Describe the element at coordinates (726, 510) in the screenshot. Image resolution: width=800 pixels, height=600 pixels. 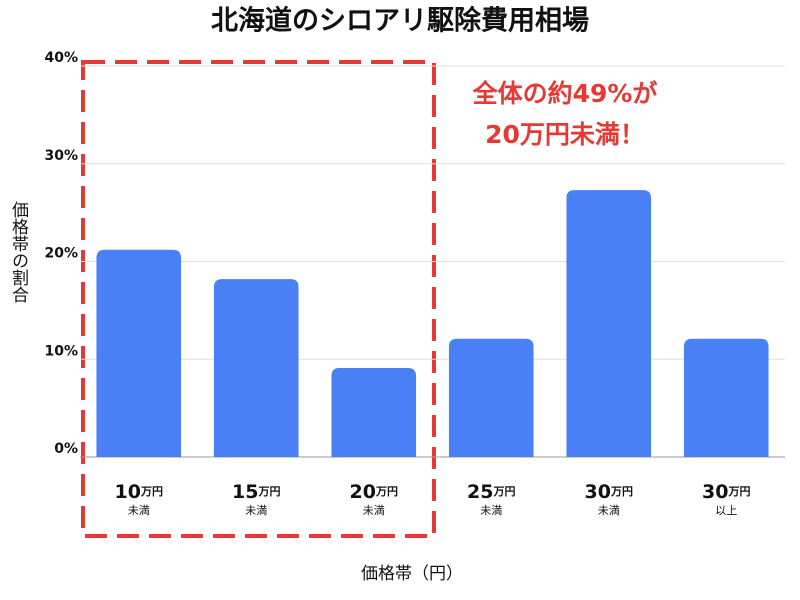
I see `x-tick-sublabel: 以上` at that location.